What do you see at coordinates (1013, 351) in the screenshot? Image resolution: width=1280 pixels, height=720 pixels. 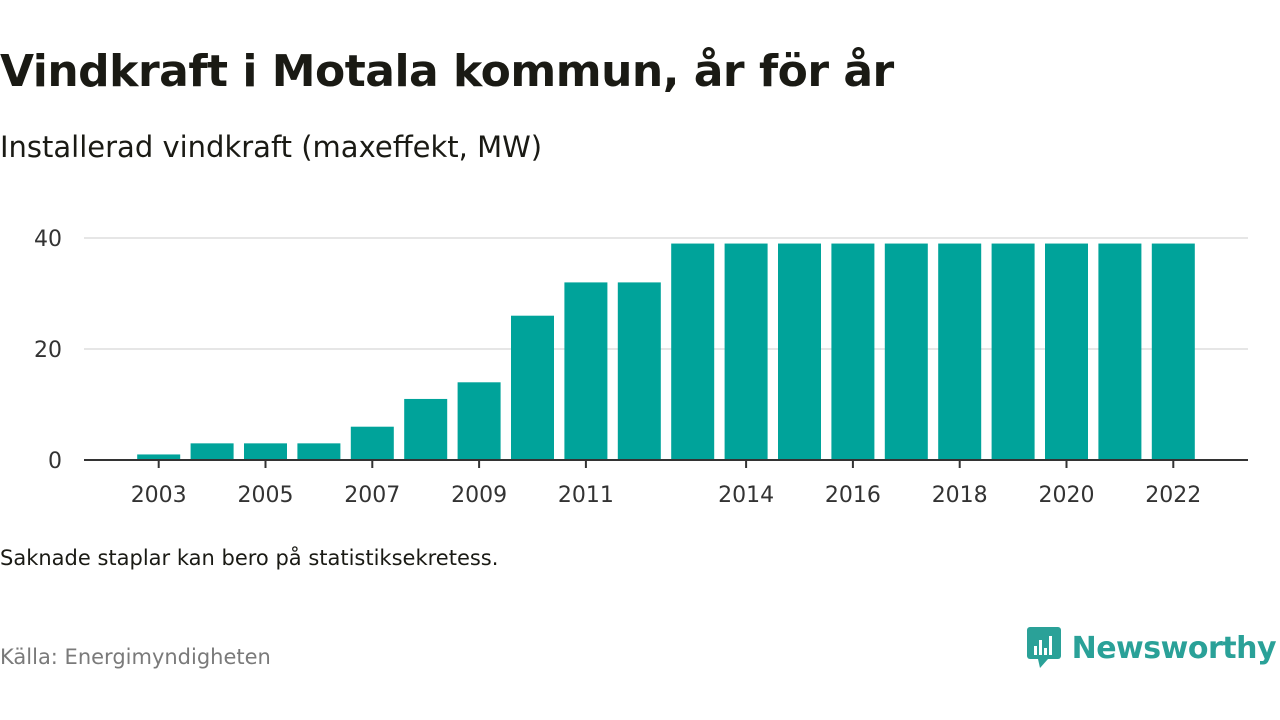 I see `bar-2019` at bounding box center [1013, 351].